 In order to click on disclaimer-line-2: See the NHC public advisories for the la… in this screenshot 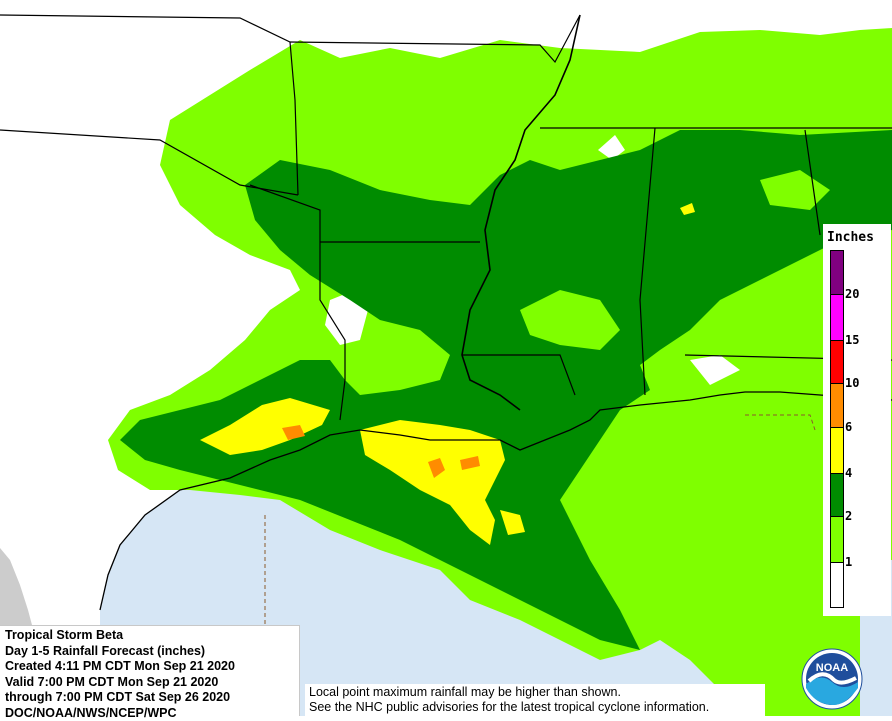, I will do `click(537, 707)`.